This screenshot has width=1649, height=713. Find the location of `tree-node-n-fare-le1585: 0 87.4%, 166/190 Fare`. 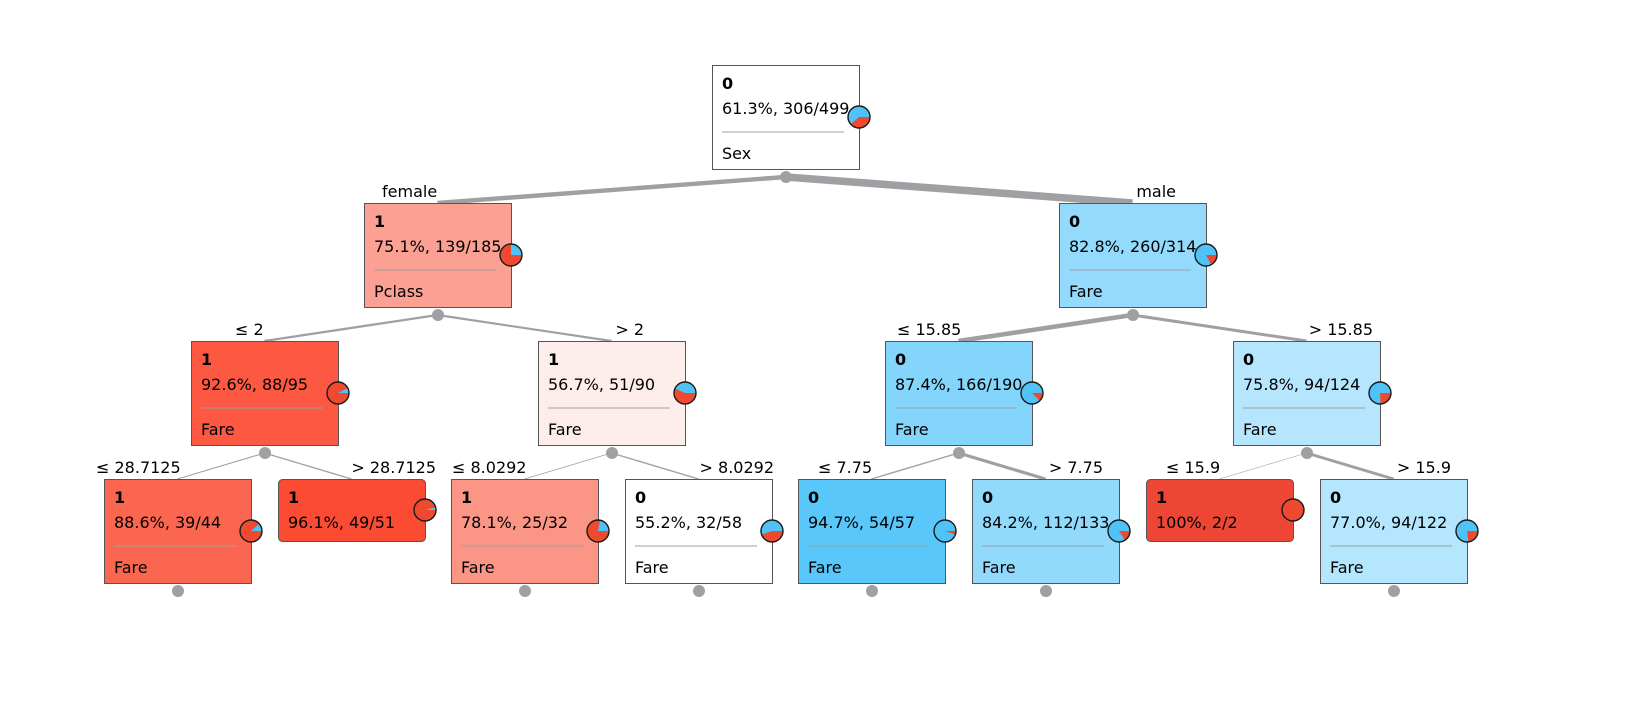

tree-node-n-fare-le1585: 0 87.4%, 166/190 Fare is located at coordinates (964, 400).